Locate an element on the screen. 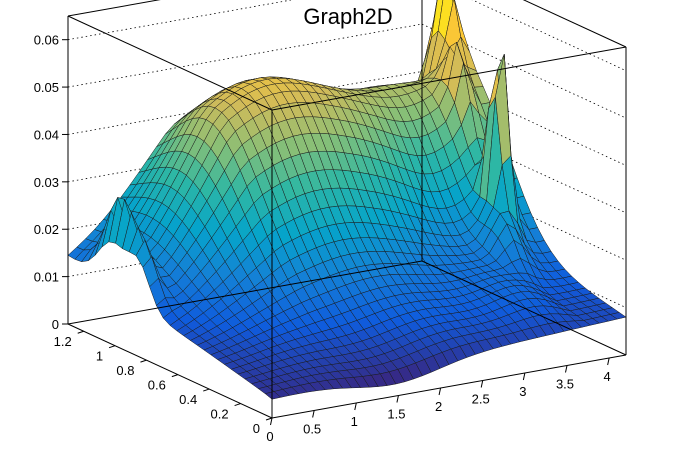  x-tick-label: 2.5 is located at coordinates (481, 399).